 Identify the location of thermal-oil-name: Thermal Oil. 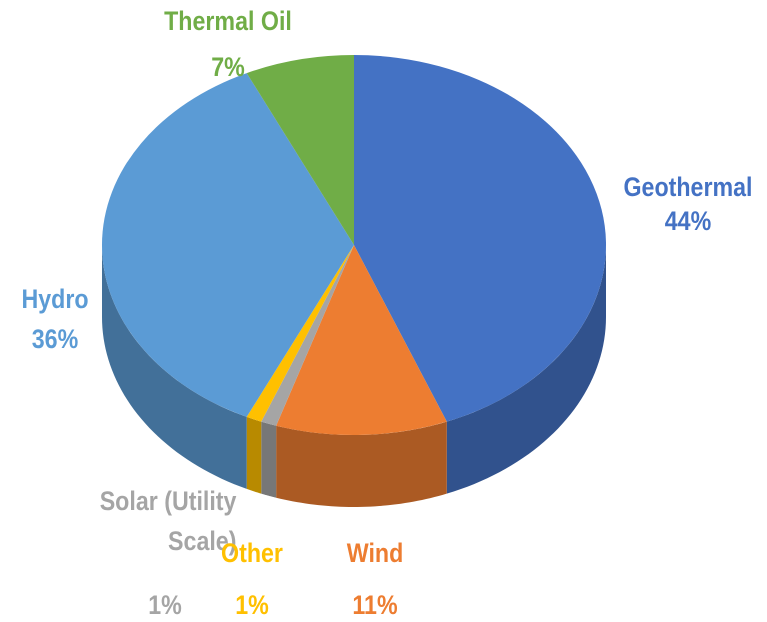
(228, 21).